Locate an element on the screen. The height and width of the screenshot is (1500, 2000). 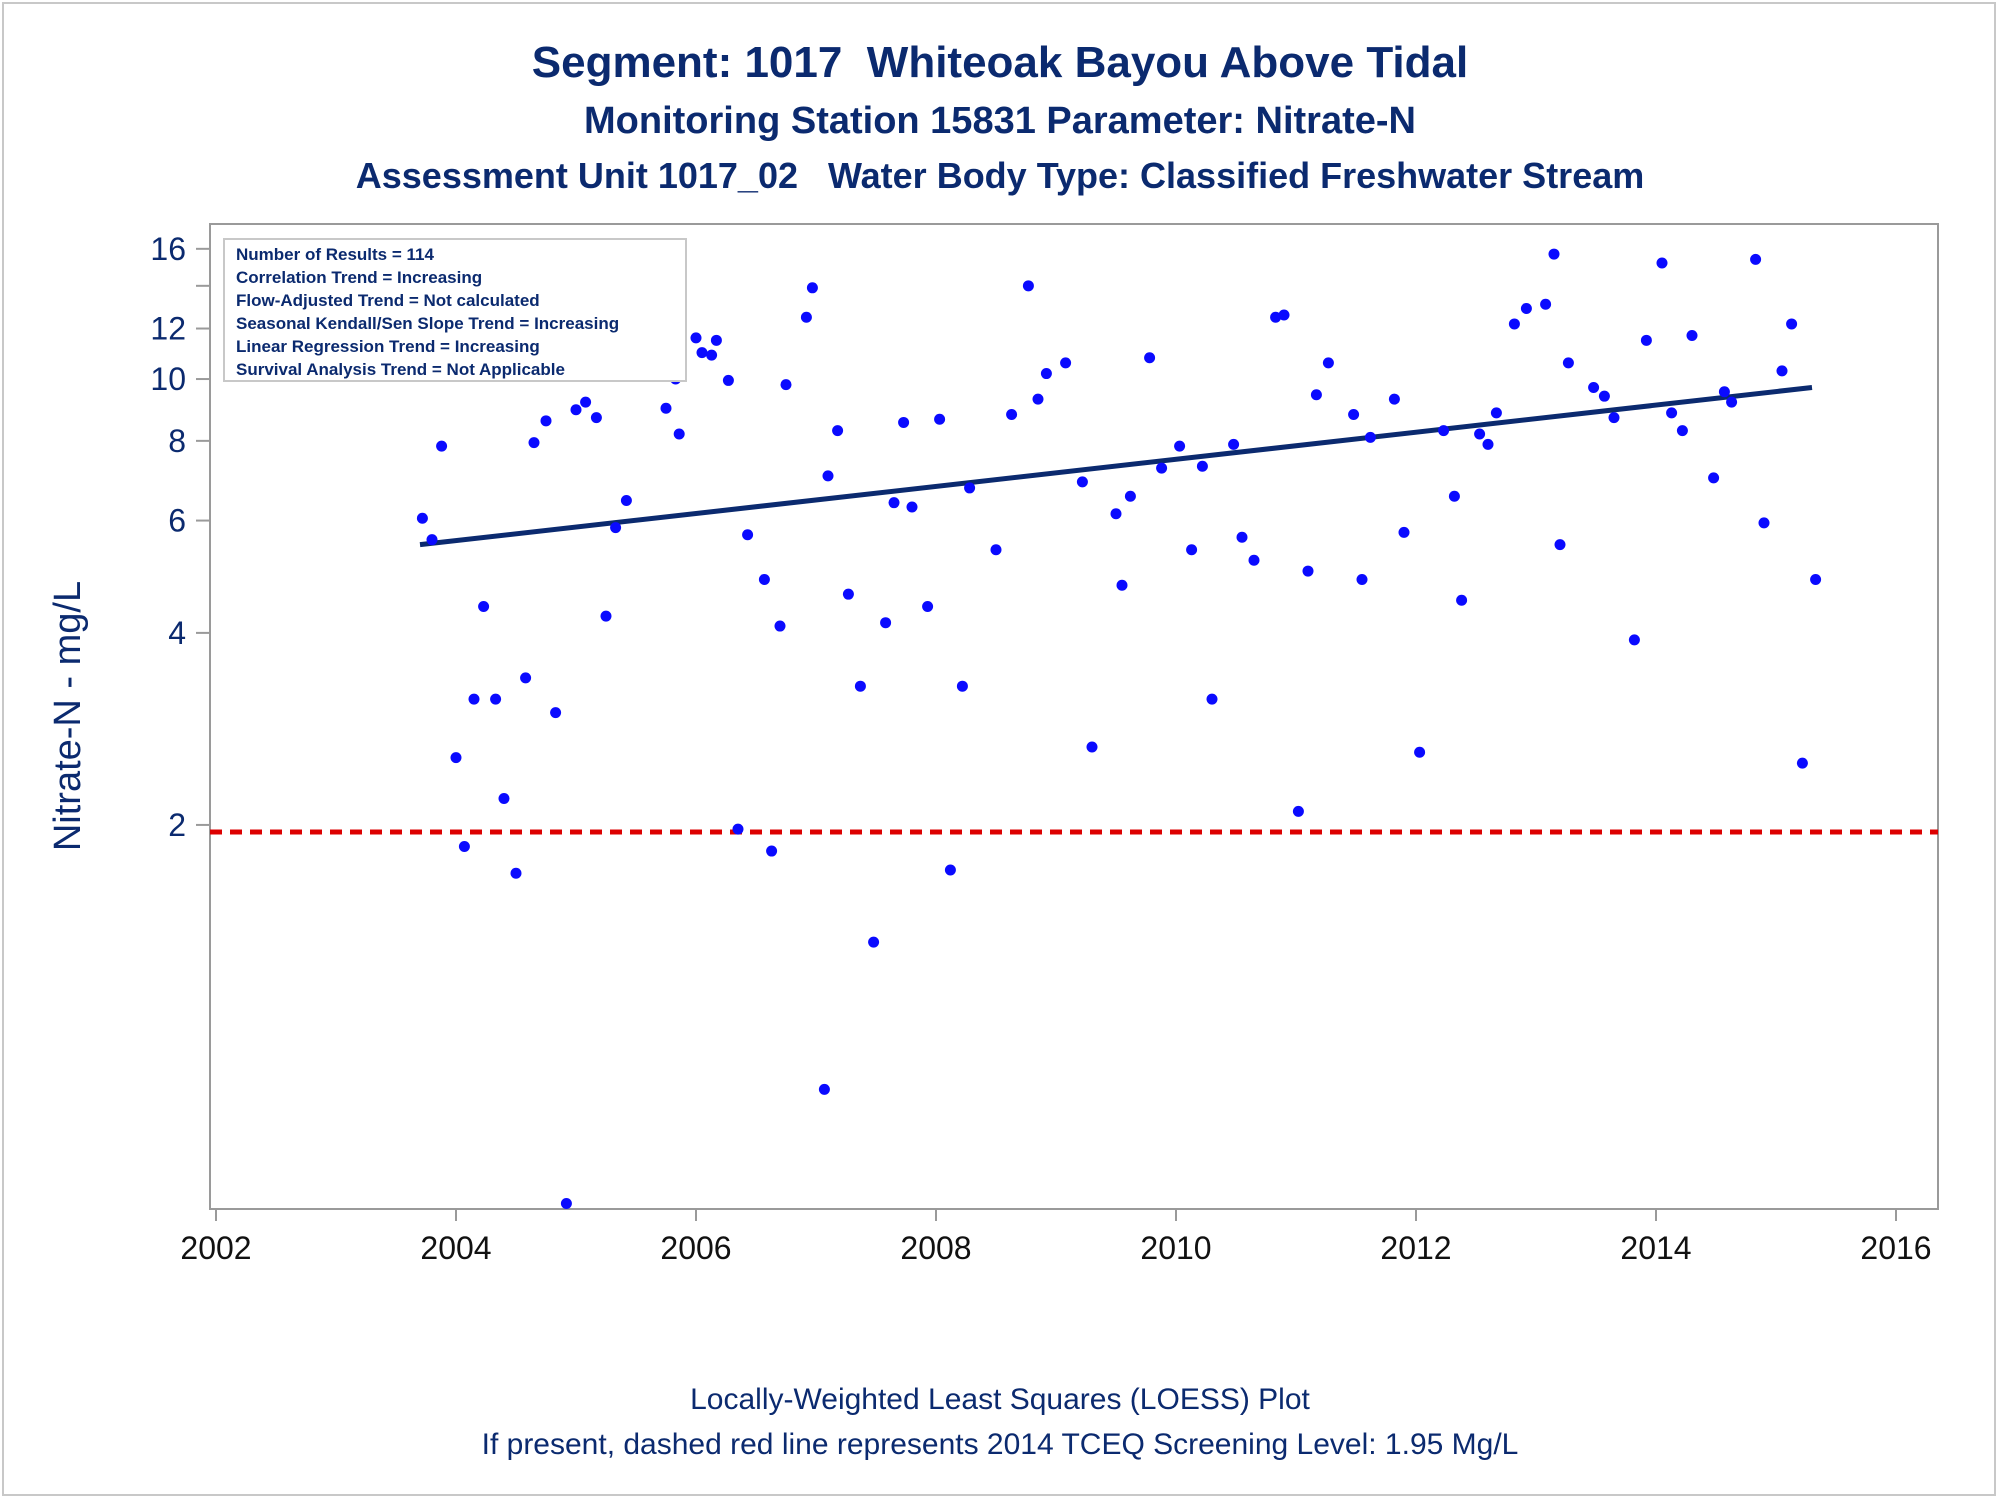
x-tick-label: 2010 is located at coordinates (1175, 1248).